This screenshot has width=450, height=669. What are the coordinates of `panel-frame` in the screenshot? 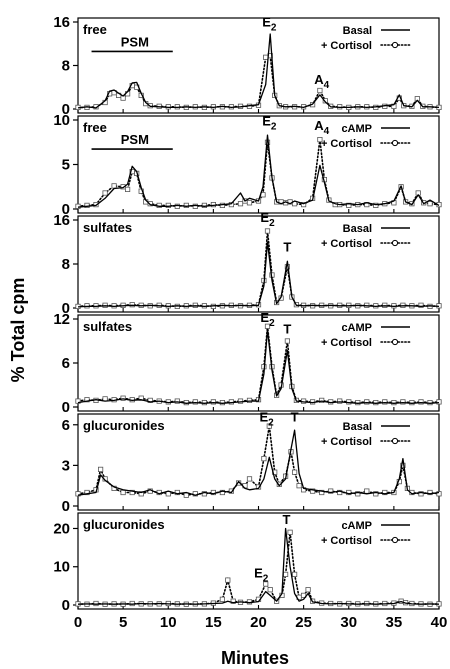 It's located at (258, 65).